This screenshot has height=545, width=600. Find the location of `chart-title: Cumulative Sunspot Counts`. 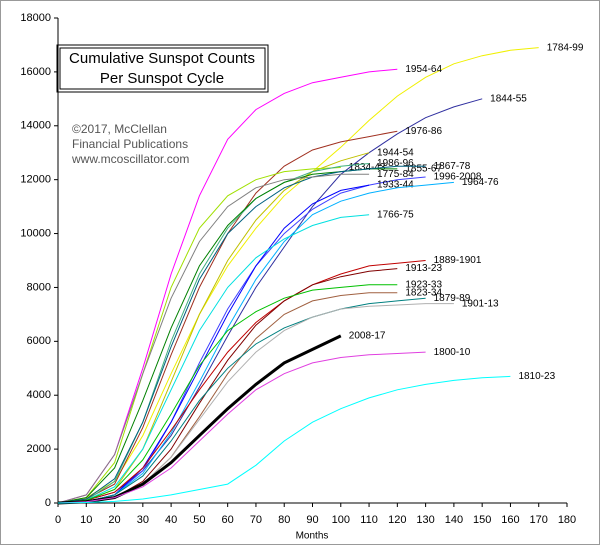

chart-title: Cumulative Sunspot Counts is located at coordinates (162, 58).